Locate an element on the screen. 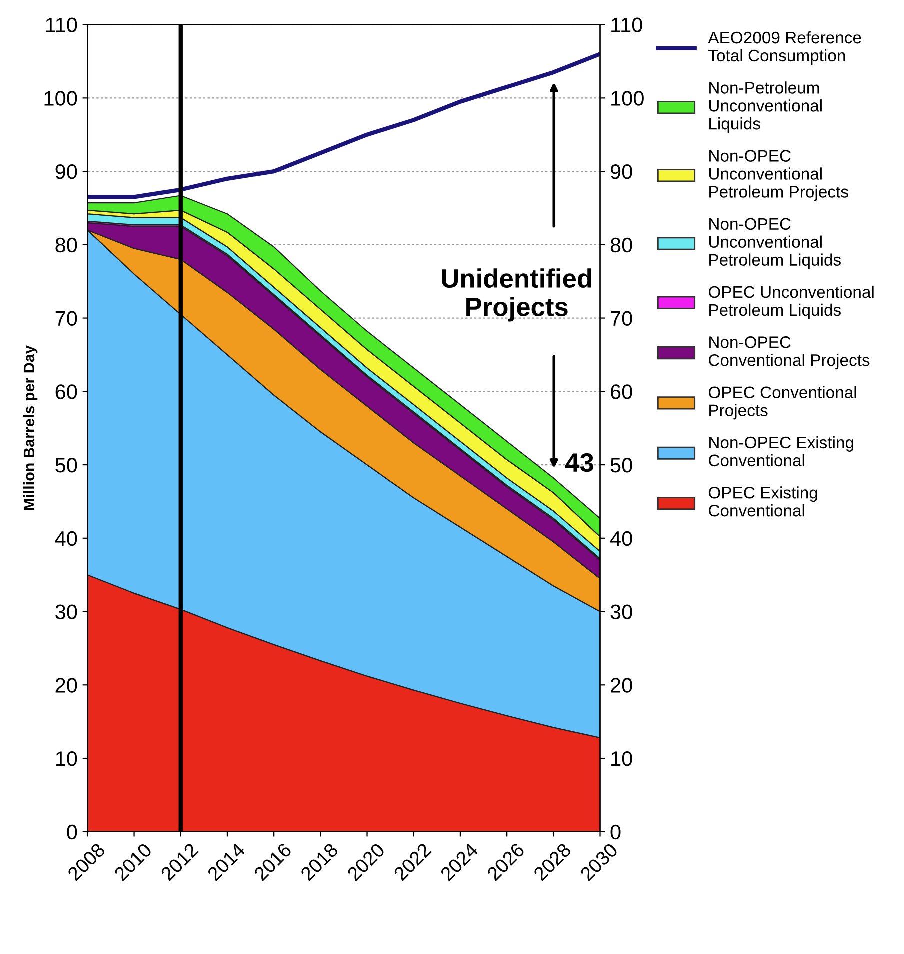  legend-label: OPEC Existing Conventional is located at coordinates (763, 501).